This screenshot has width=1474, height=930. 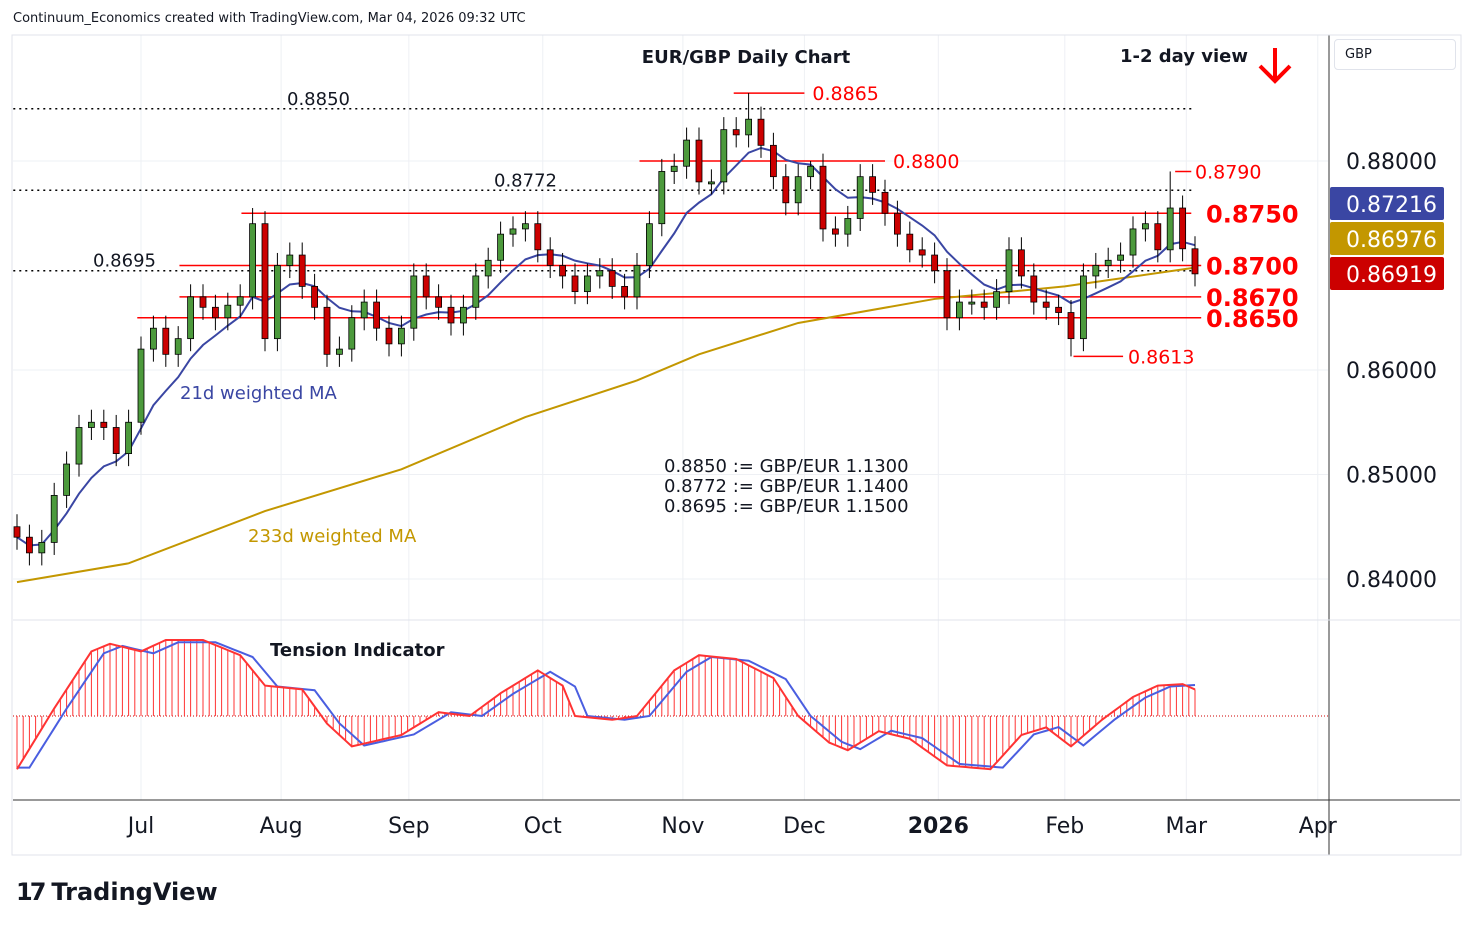 What do you see at coordinates (786, 466) in the screenshot?
I see `conversion-note: 0.8850 := GBP/EUR 1.1300` at bounding box center [786, 466].